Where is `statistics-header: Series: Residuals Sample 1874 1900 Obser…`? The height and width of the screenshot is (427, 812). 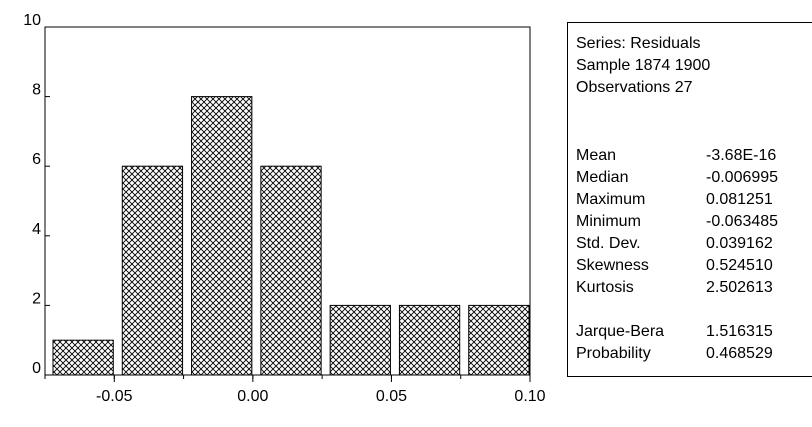 statistics-header: Series: Residuals Sample 1874 1900 Obser… is located at coordinates (643, 66).